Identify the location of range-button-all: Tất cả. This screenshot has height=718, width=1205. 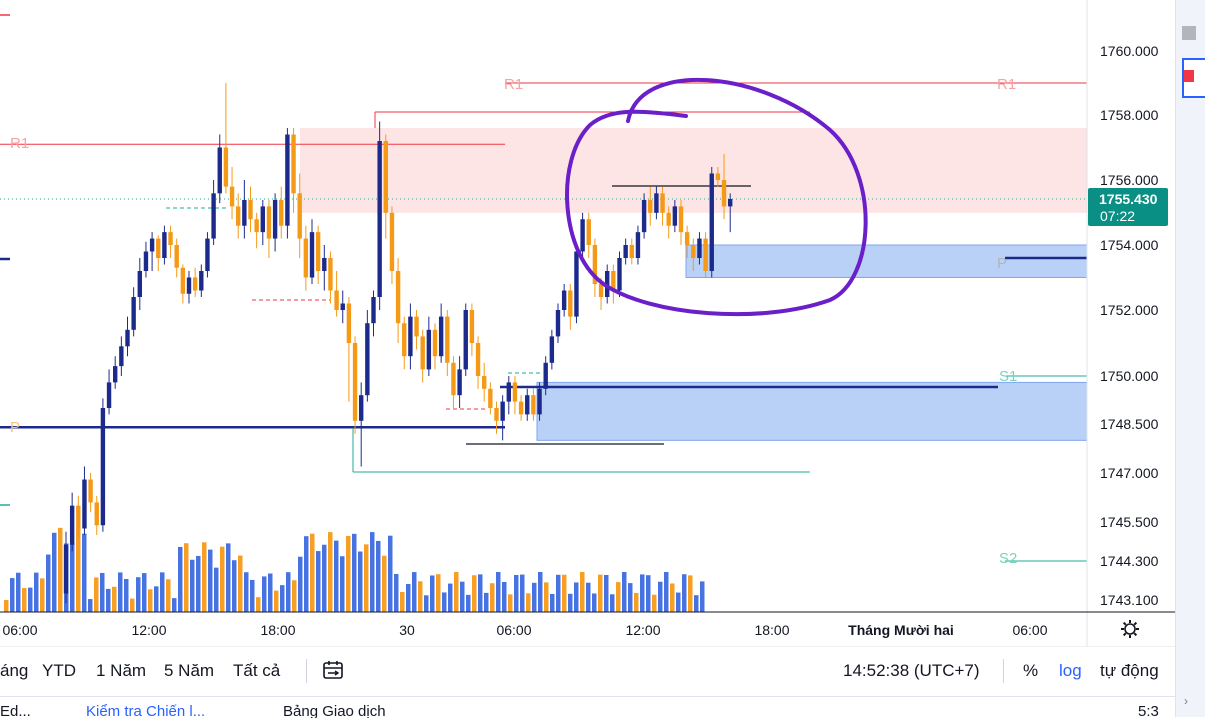
(257, 670).